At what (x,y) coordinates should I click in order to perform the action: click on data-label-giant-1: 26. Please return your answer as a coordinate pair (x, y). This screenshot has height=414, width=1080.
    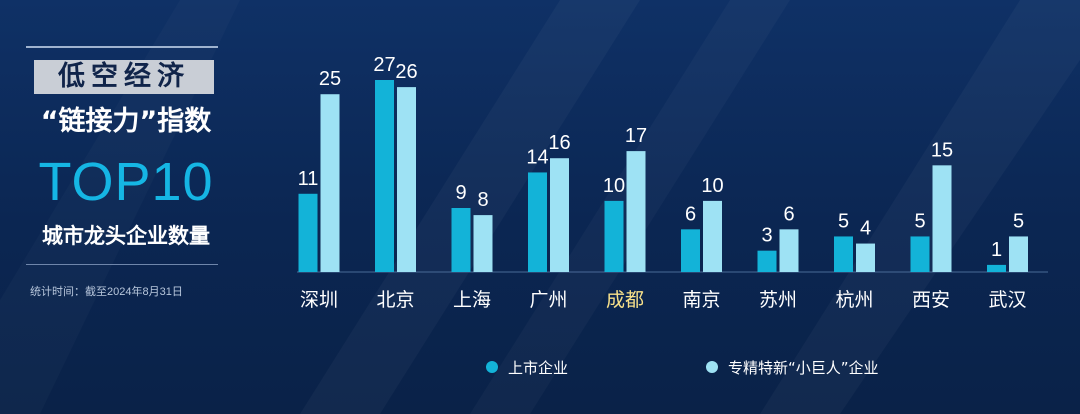
    Looking at the image, I should click on (406, 72).